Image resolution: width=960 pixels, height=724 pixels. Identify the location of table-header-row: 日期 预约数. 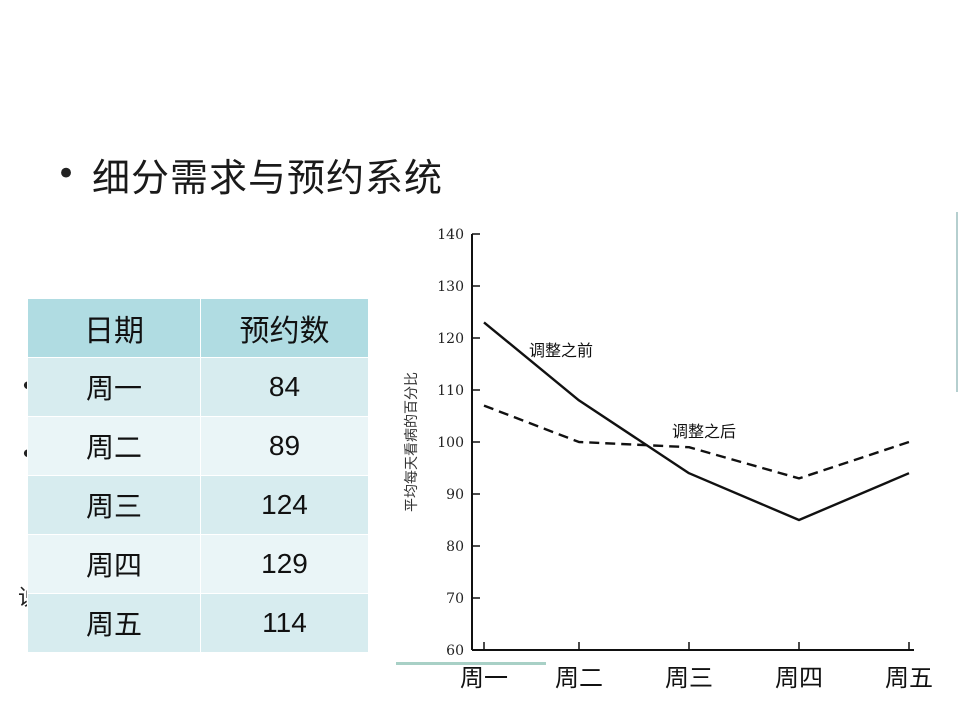
(198, 328).